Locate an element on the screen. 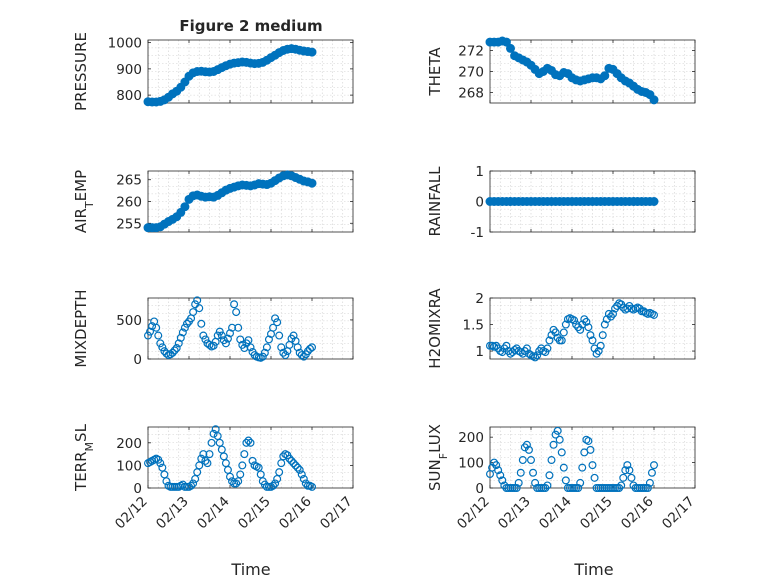  x-tick-label: 02/17 is located at coordinates (678, 513).